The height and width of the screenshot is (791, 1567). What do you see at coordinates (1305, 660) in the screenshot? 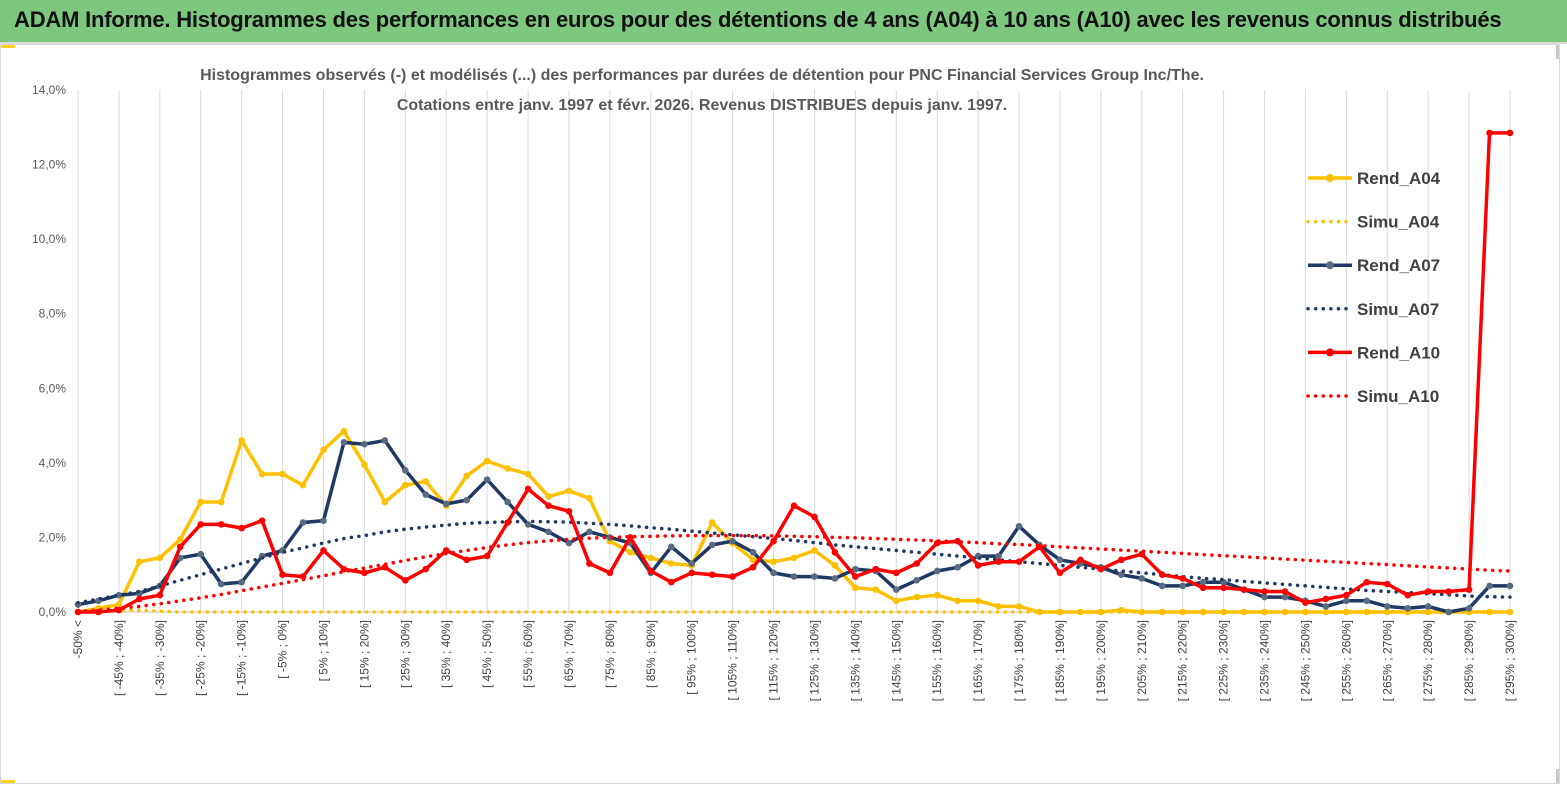
I see `x-tick-label: [ 245% ; 250%]` at bounding box center [1305, 660].